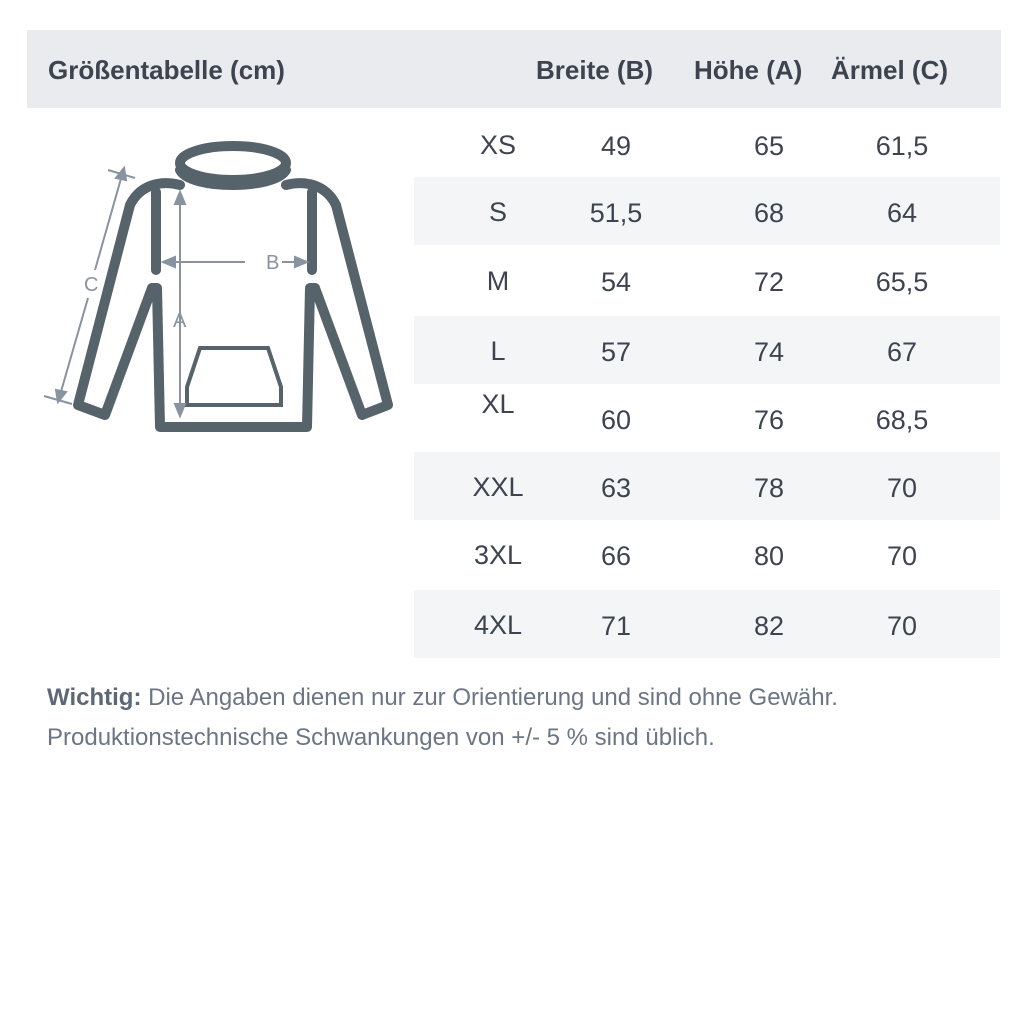  What do you see at coordinates (91, 285) in the screenshot?
I see `label-c: C` at bounding box center [91, 285].